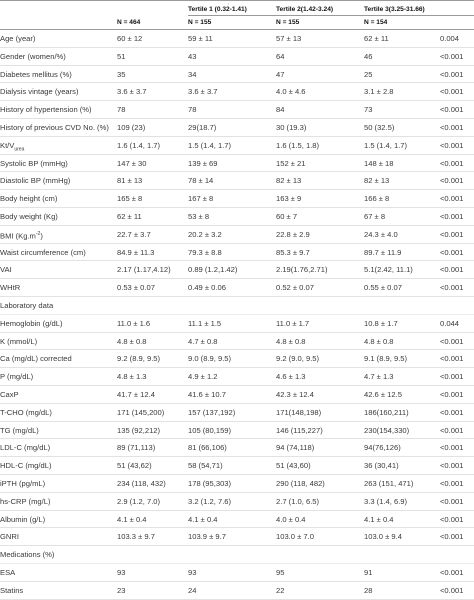 The image size is (474, 600). Describe the element at coordinates (210, 501) in the screenshot. I see `cell-tertile-1: 3.2 (1.2, 7.6)` at that location.